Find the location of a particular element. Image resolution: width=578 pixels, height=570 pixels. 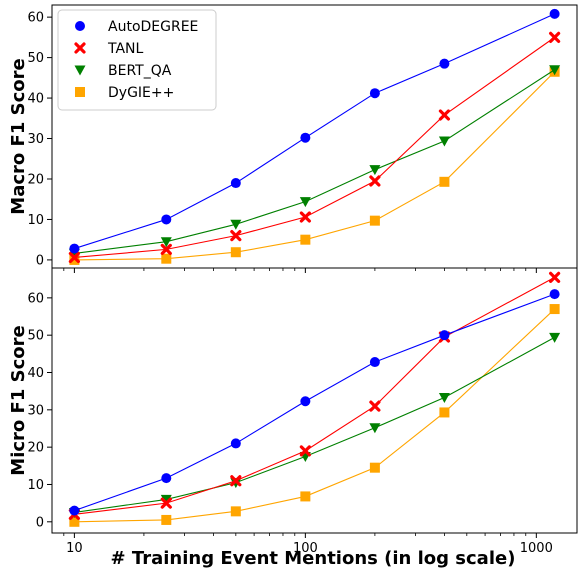

macro-y-tick-label: 50 is located at coordinates (35, 58).